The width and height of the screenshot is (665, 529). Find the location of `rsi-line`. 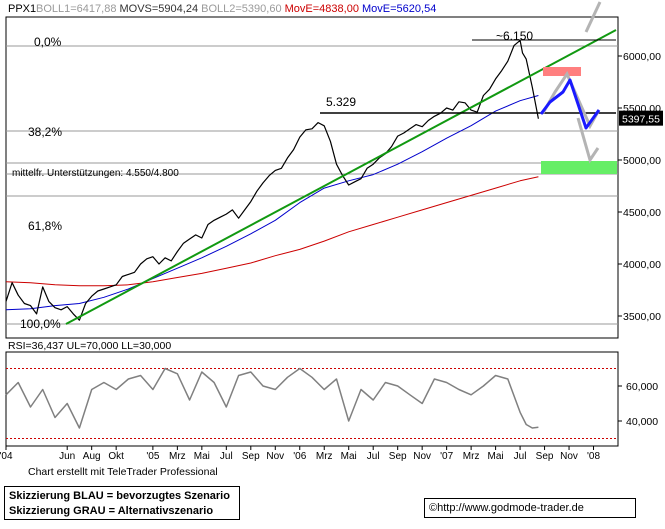

rsi-line is located at coordinates (272, 398).